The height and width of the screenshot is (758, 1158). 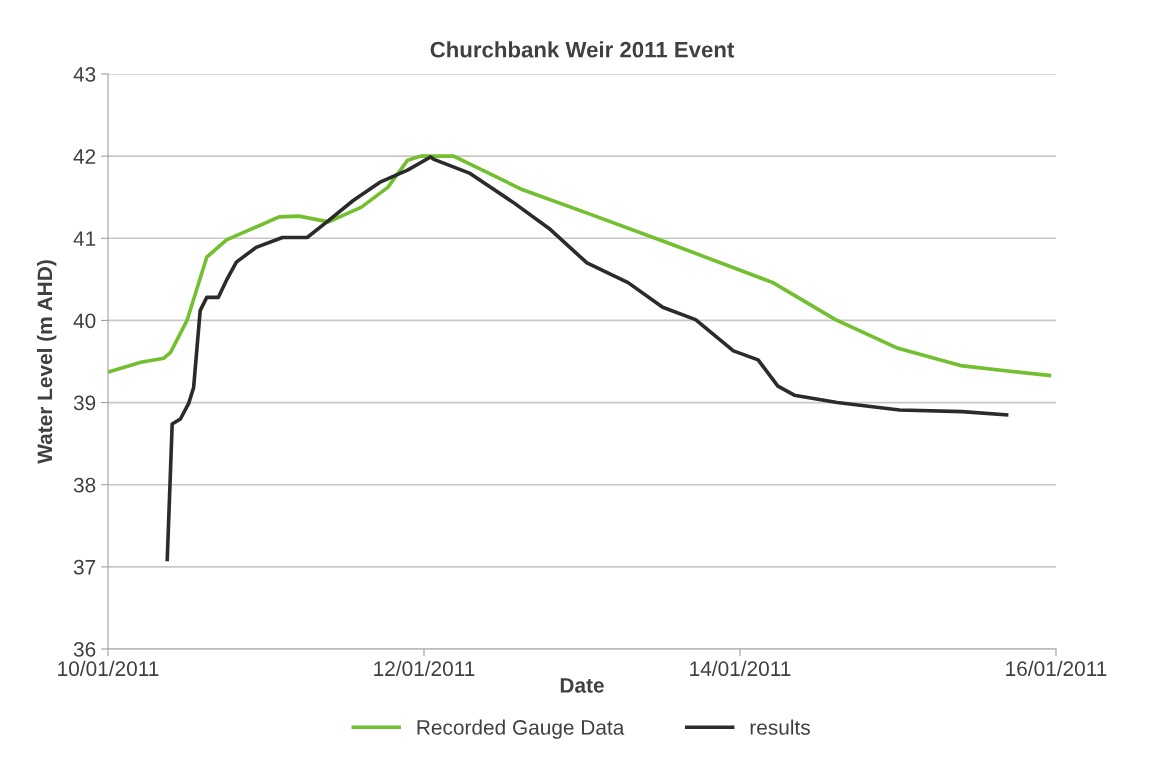 What do you see at coordinates (84, 74) in the screenshot?
I see `y-tick-label: 43` at bounding box center [84, 74].